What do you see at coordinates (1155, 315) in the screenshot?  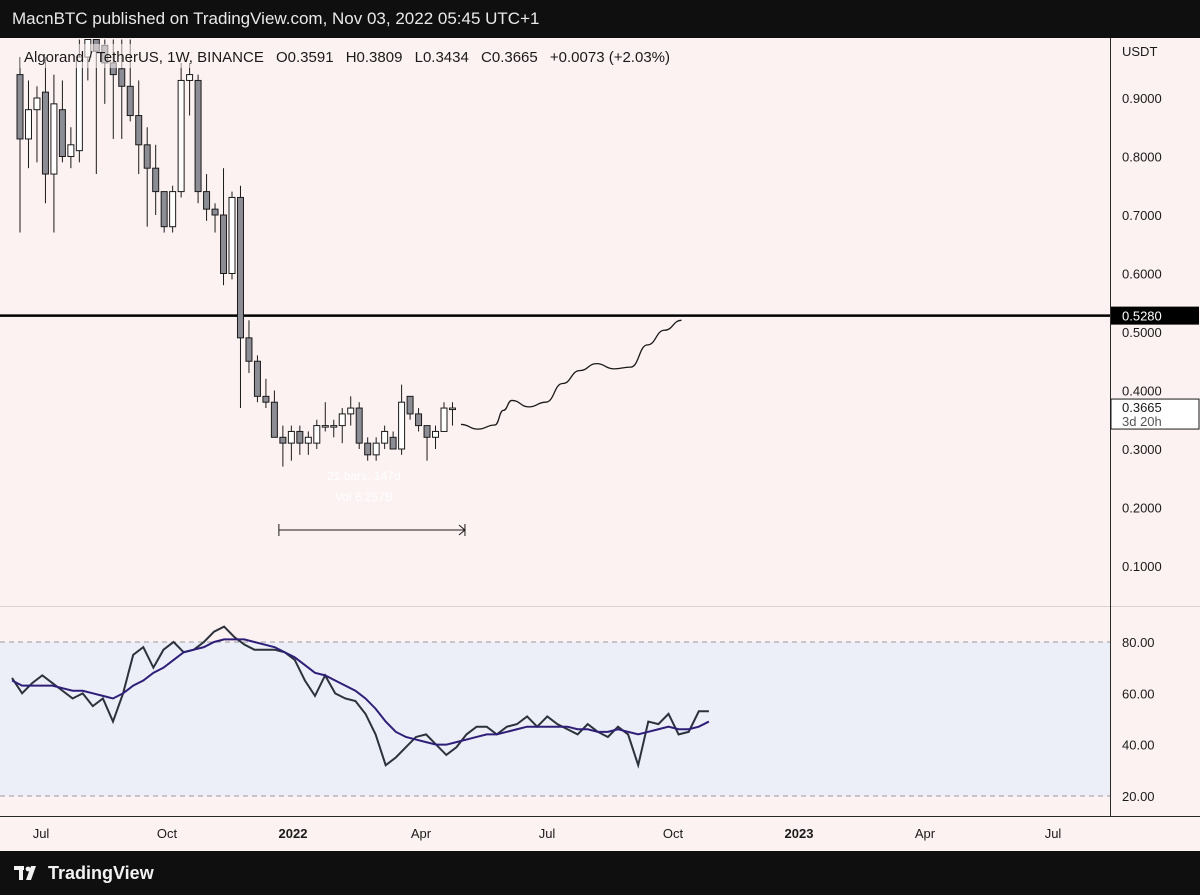 I see `resistance-label-box` at bounding box center [1155, 315].